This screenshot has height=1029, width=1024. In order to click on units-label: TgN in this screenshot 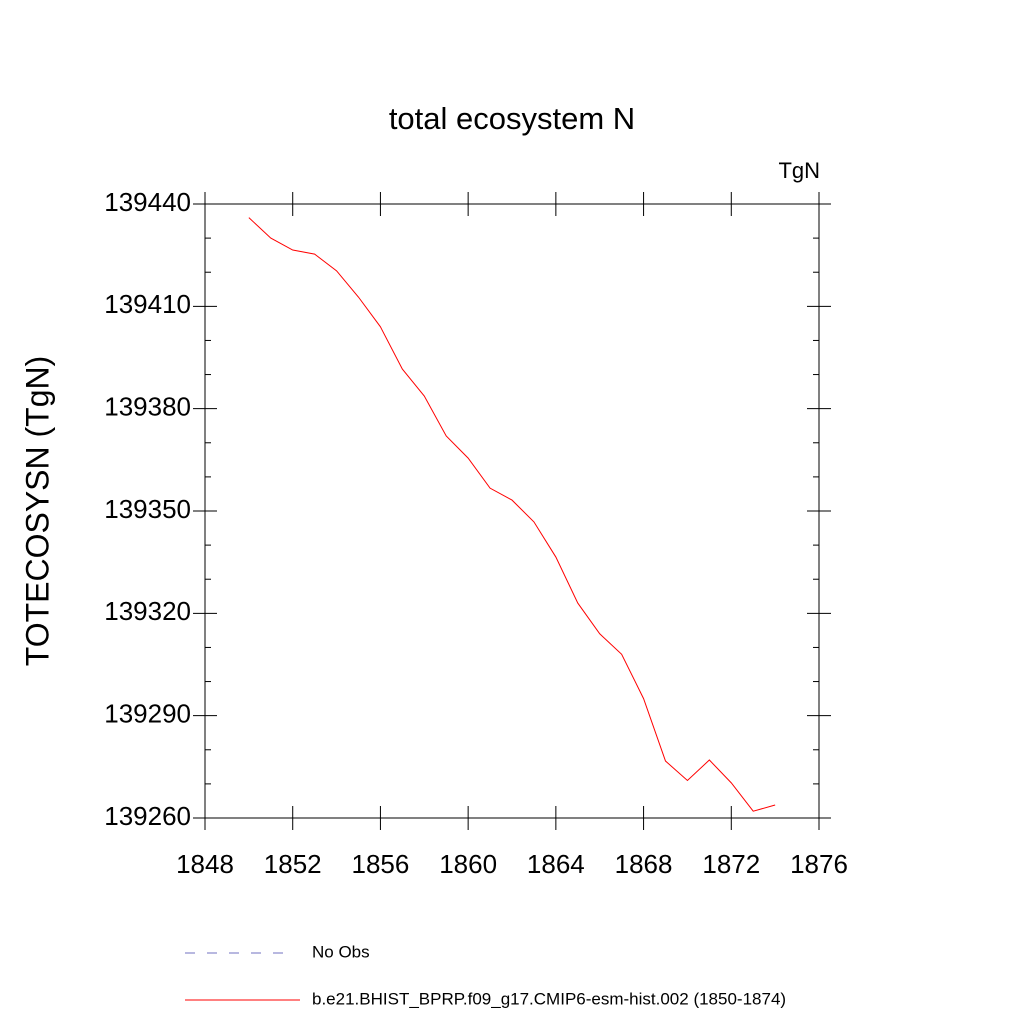, I will do `click(799, 170)`.